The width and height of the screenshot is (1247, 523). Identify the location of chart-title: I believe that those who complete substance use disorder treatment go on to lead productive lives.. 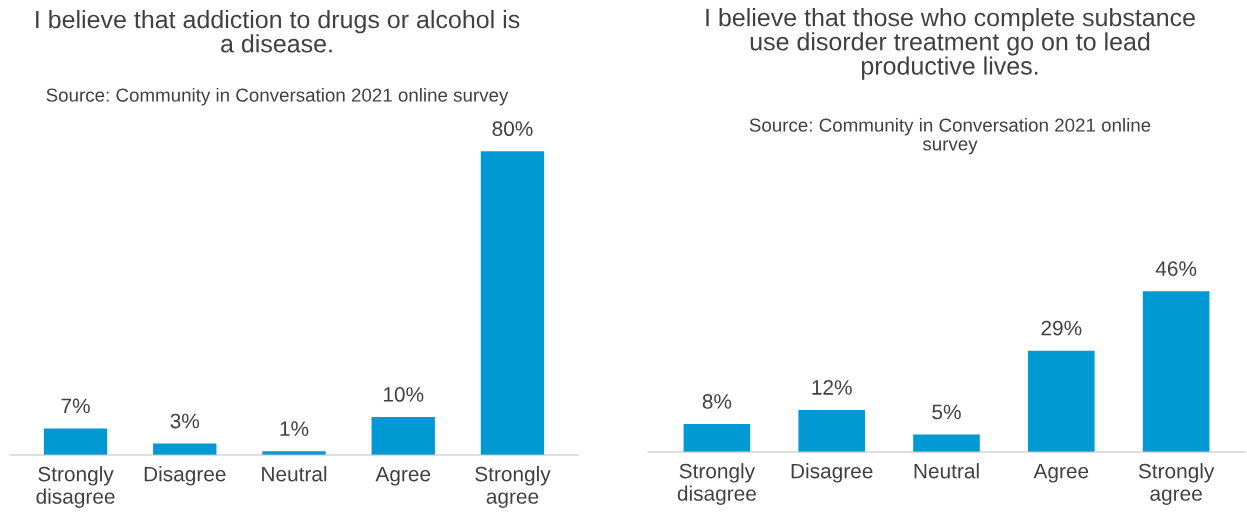
(950, 44).